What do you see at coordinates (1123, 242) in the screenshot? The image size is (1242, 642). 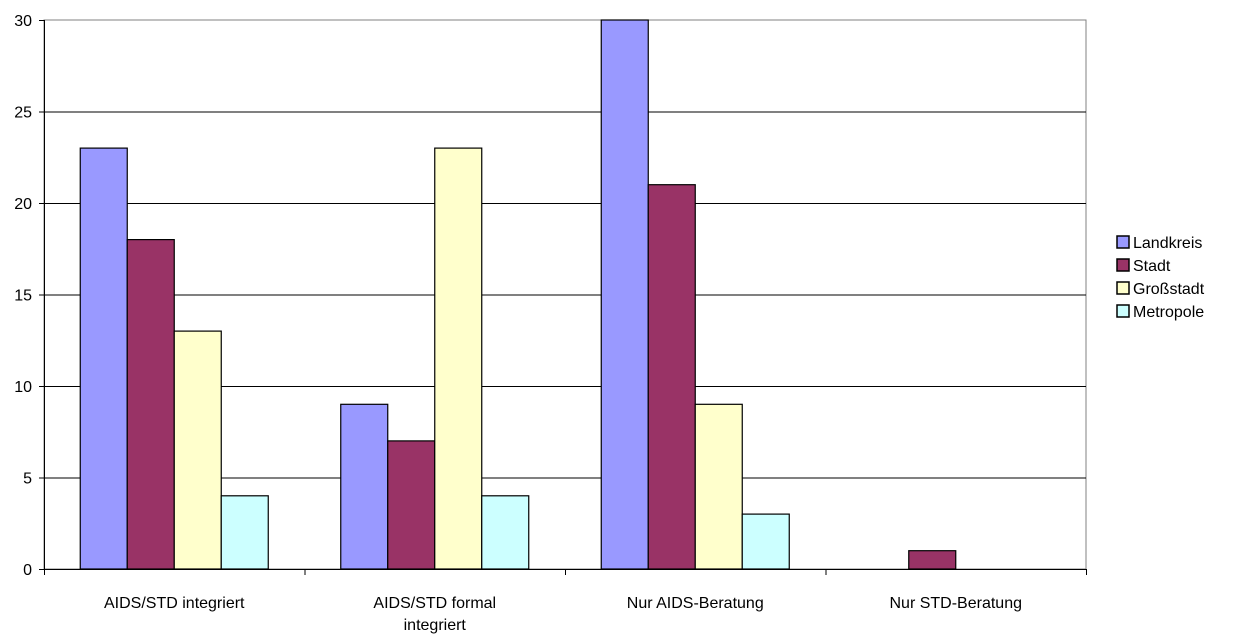 I see `legend-swatch-landkreis` at bounding box center [1123, 242].